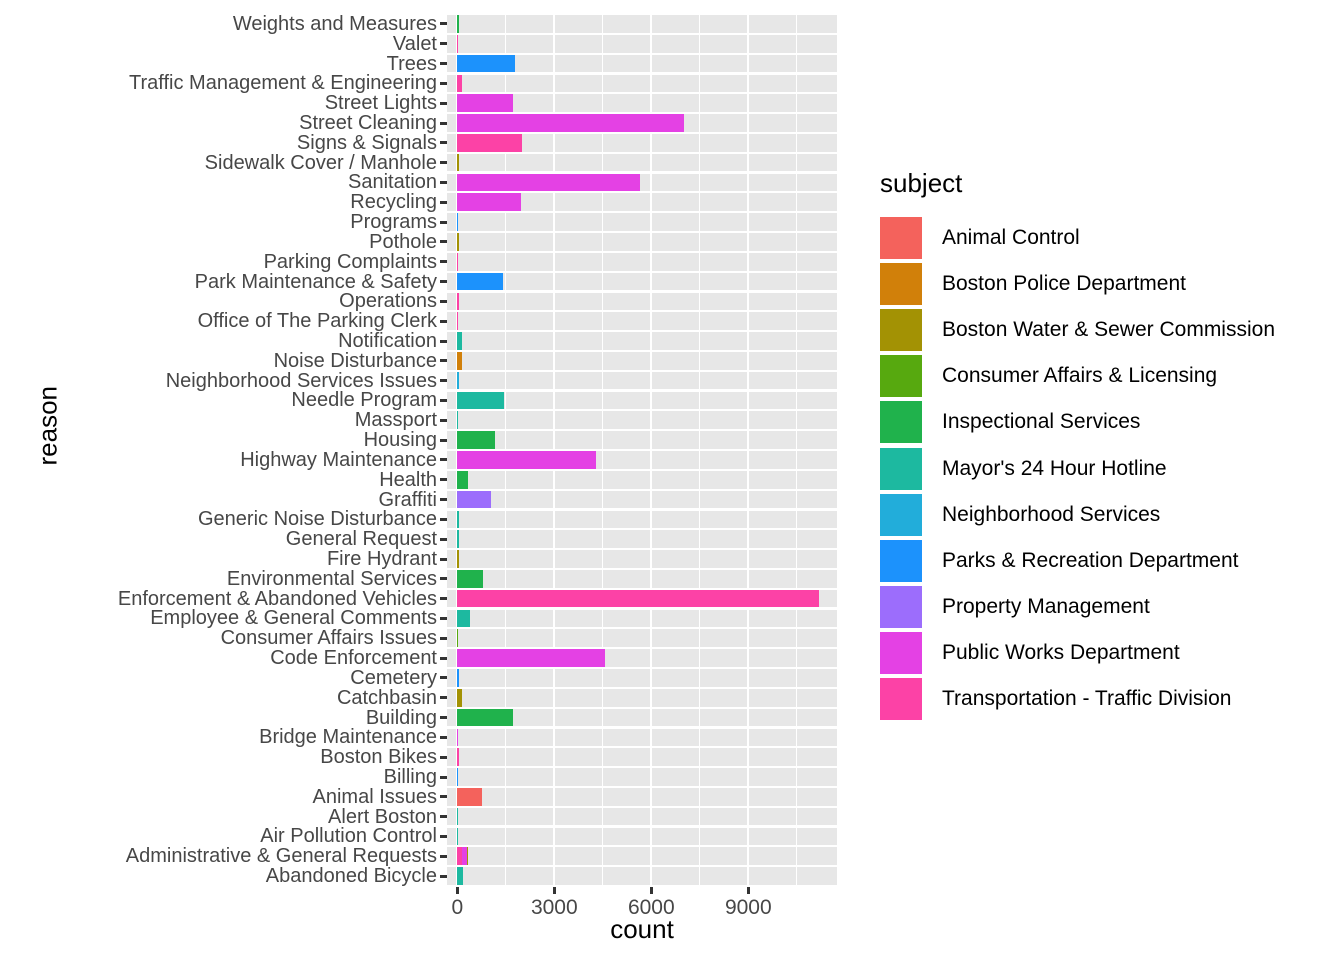  Describe the element at coordinates (408, 479) in the screenshot. I see `y-tick-label: Health` at that location.